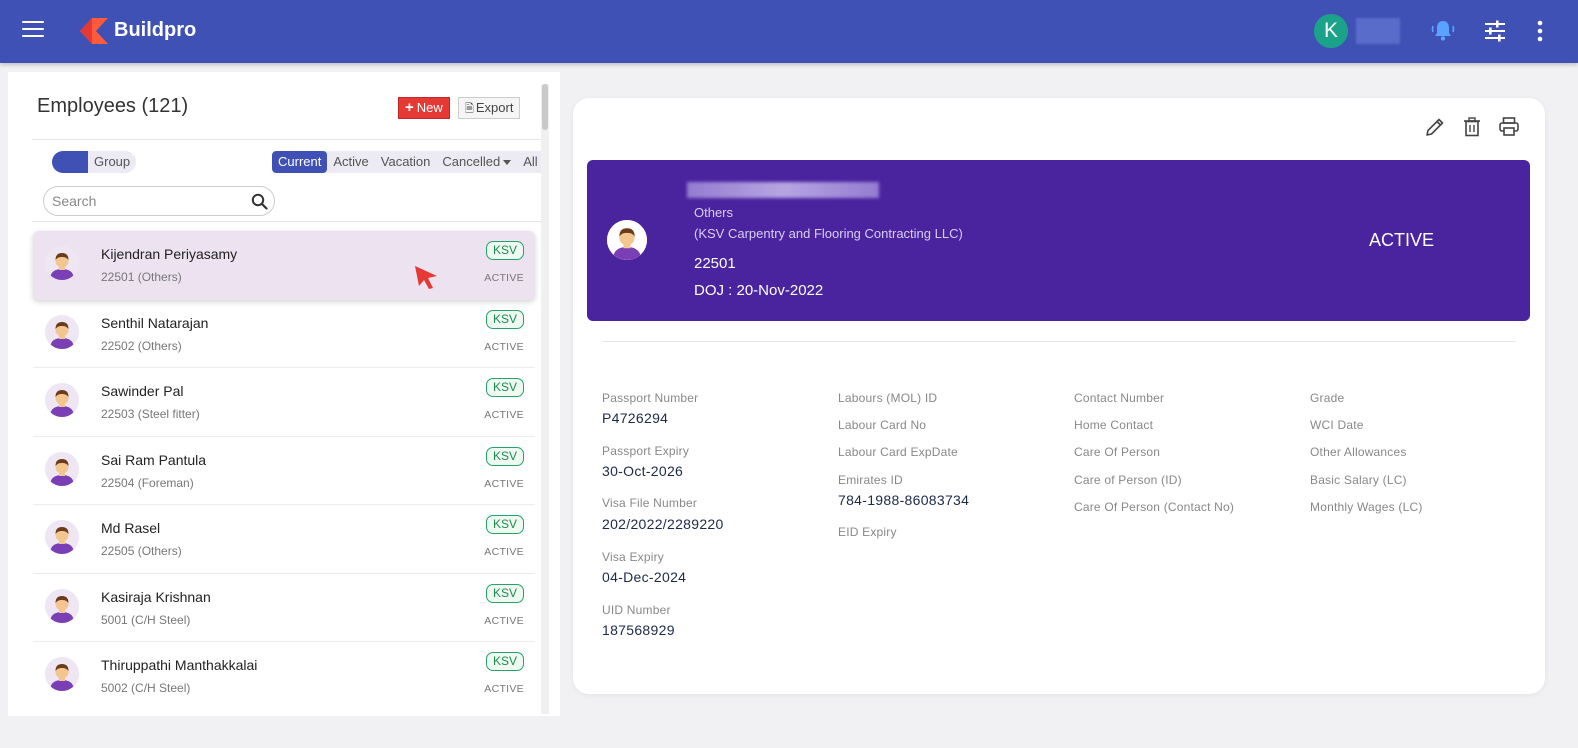 Image resolution: width=1578 pixels, height=748 pixels. Describe the element at coordinates (898, 452) in the screenshot. I see `labour-card-expdate-label: Labour Card ExpDate` at that location.